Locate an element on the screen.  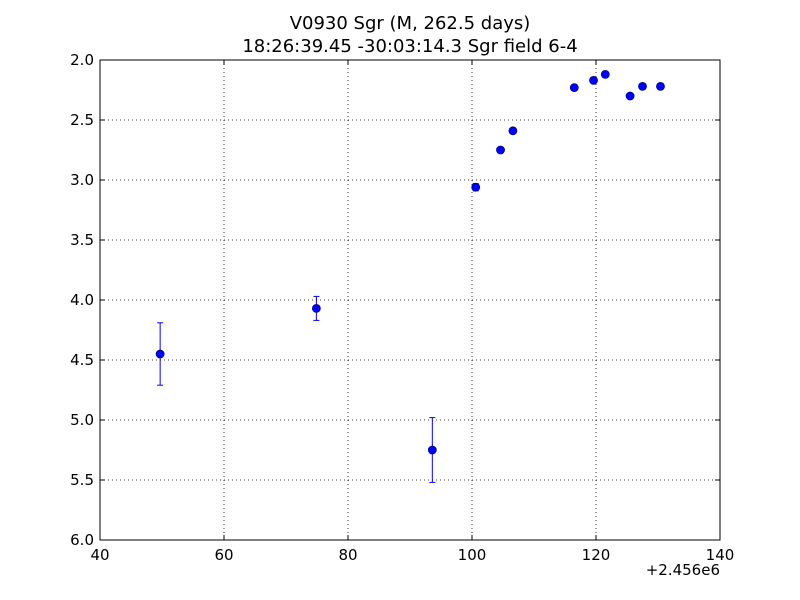
x-tick-label: 40 is located at coordinates (99, 555).